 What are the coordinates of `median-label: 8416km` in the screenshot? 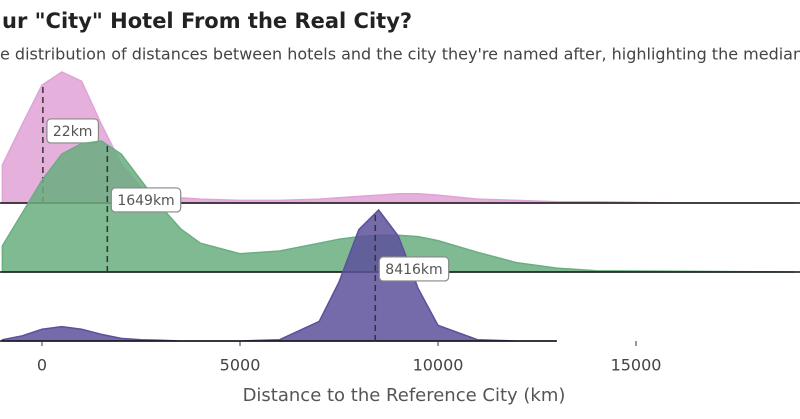 It's located at (414, 269).